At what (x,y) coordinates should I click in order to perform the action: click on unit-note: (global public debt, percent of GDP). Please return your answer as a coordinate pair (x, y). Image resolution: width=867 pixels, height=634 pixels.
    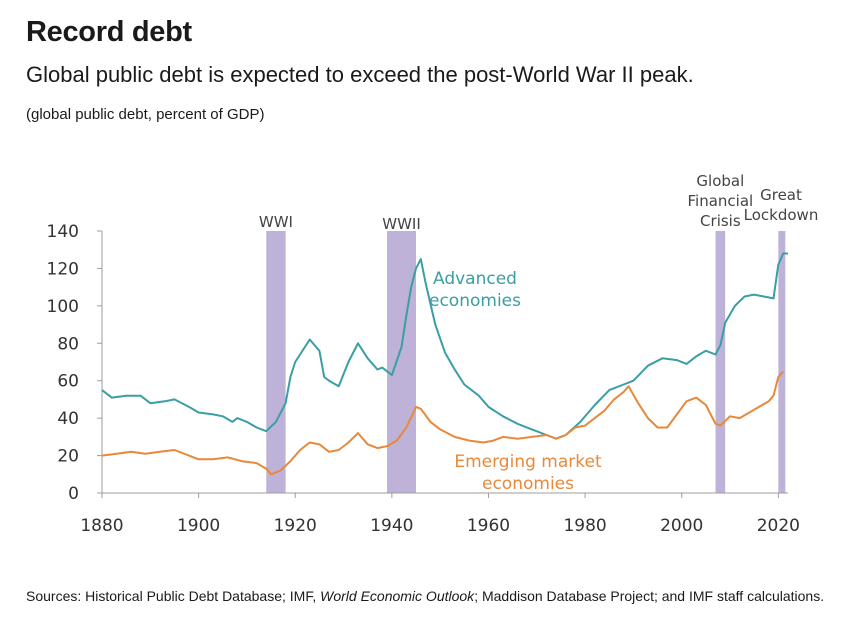
    Looking at the image, I should click on (145, 114).